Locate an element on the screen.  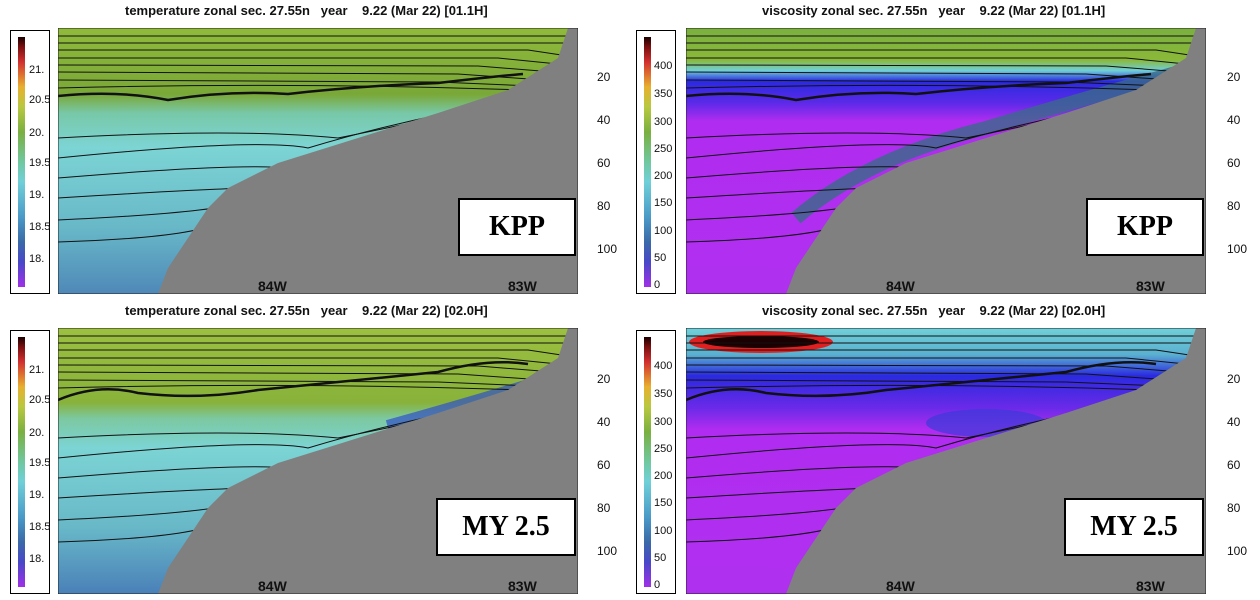
peak-viscosity-core is located at coordinates (761, 342).